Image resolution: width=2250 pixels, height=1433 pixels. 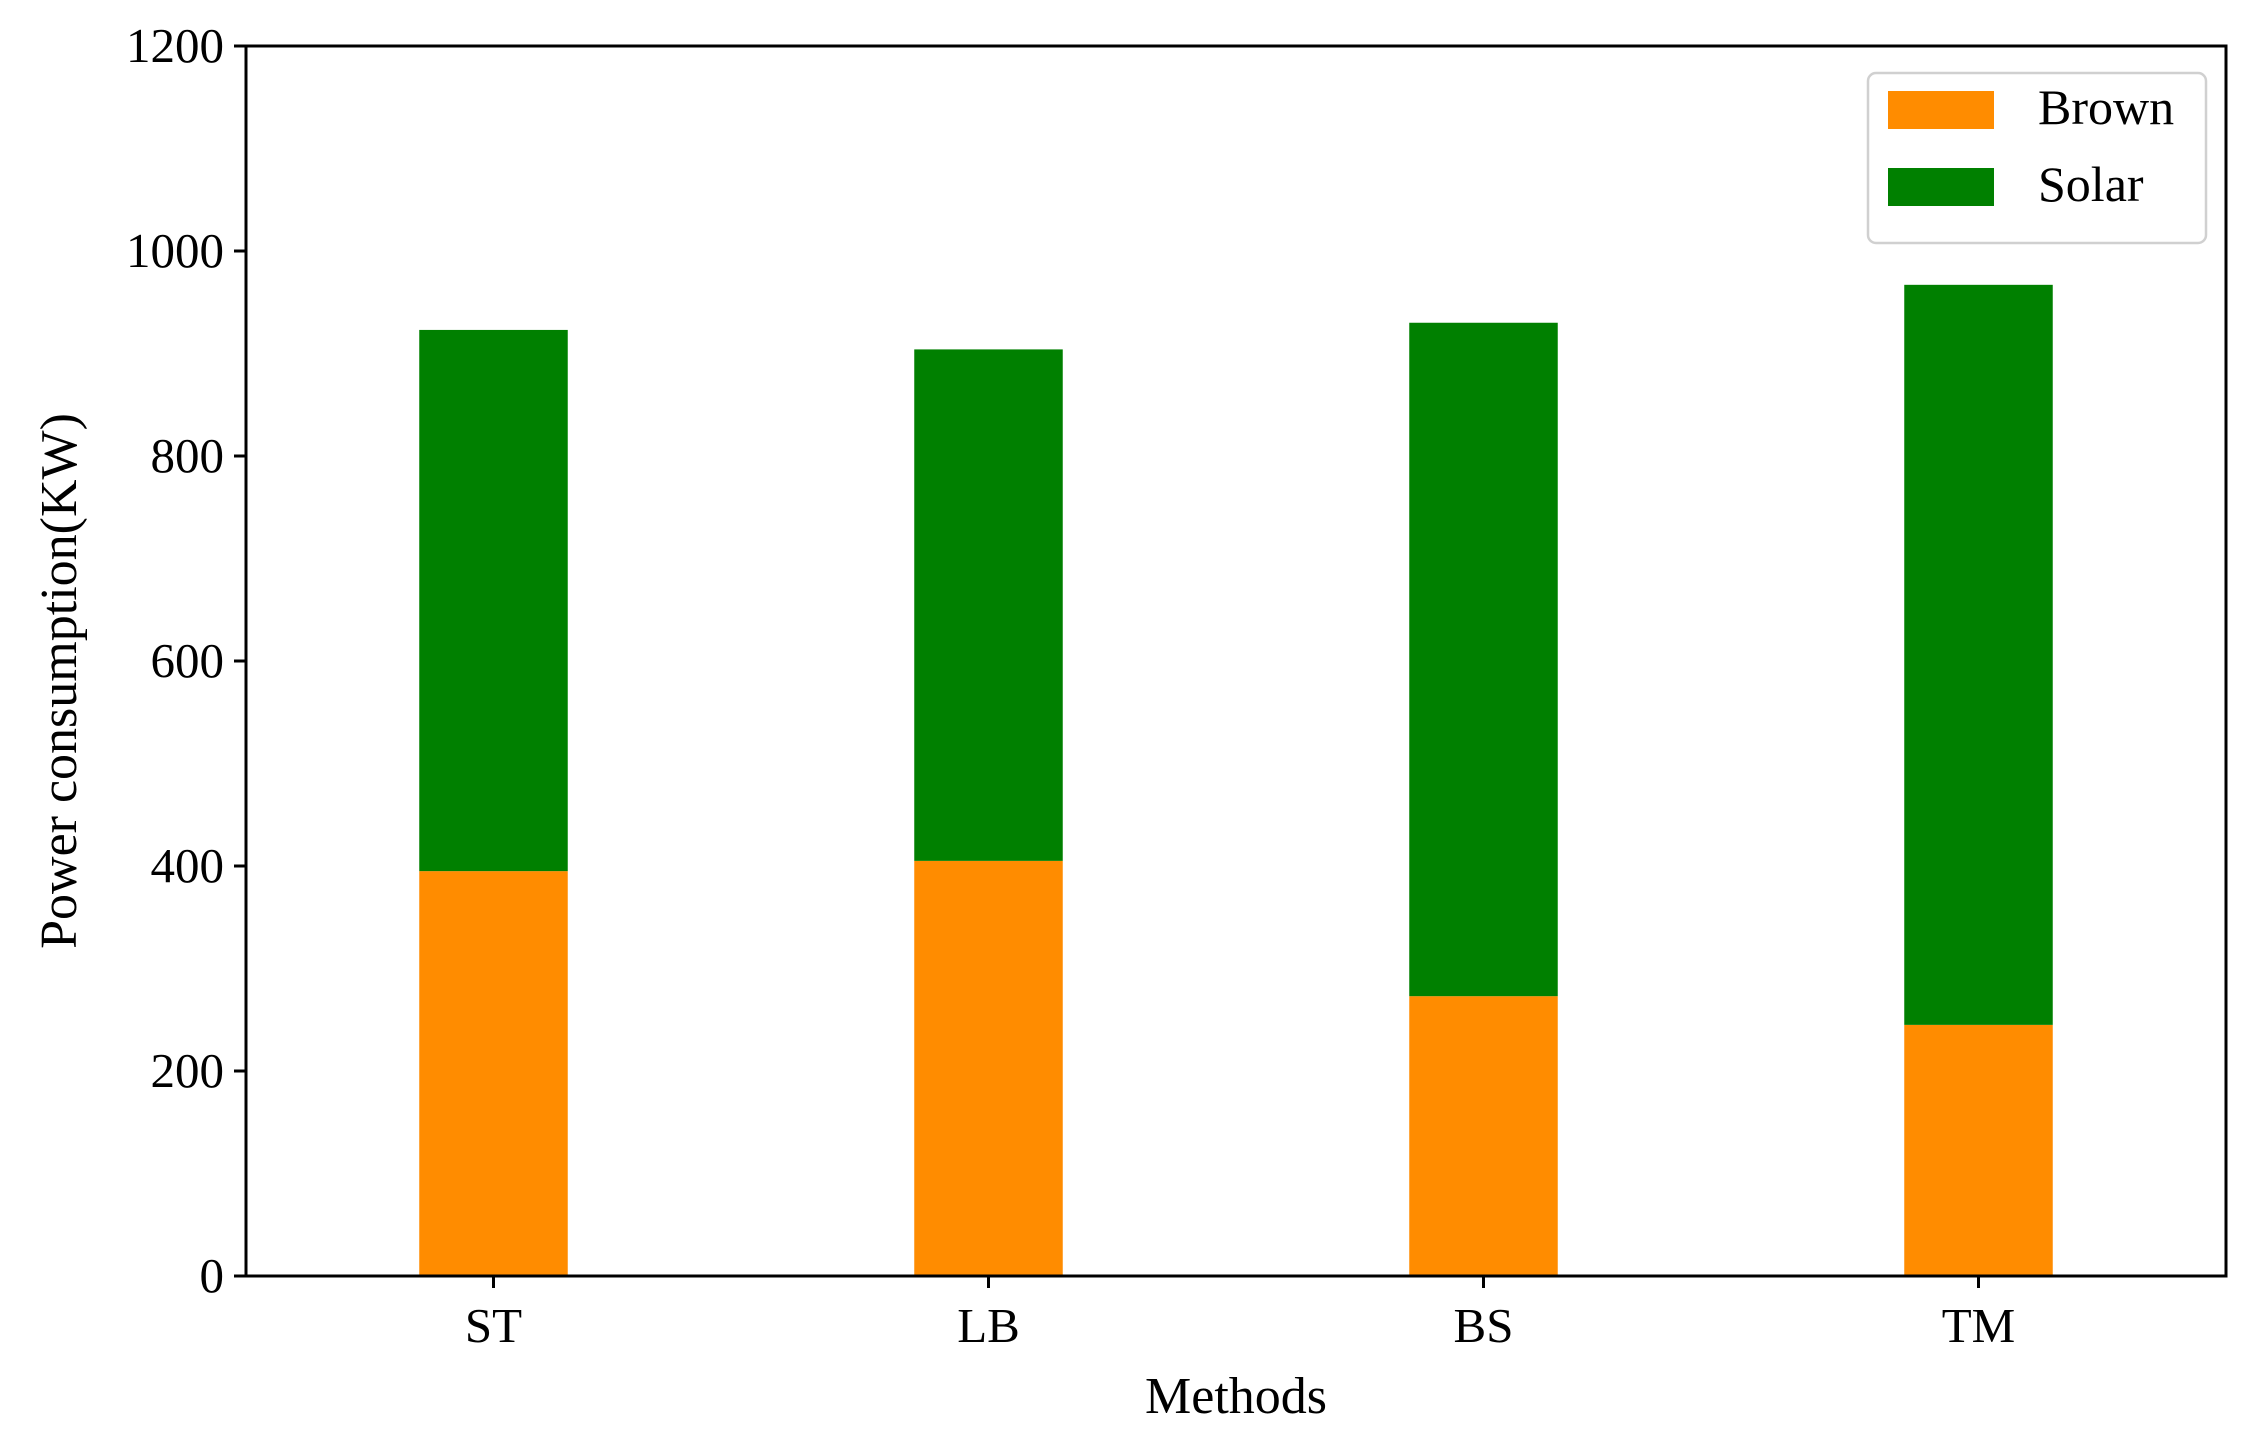 What do you see at coordinates (1978, 654) in the screenshot?
I see `bar-solar-tm` at bounding box center [1978, 654].